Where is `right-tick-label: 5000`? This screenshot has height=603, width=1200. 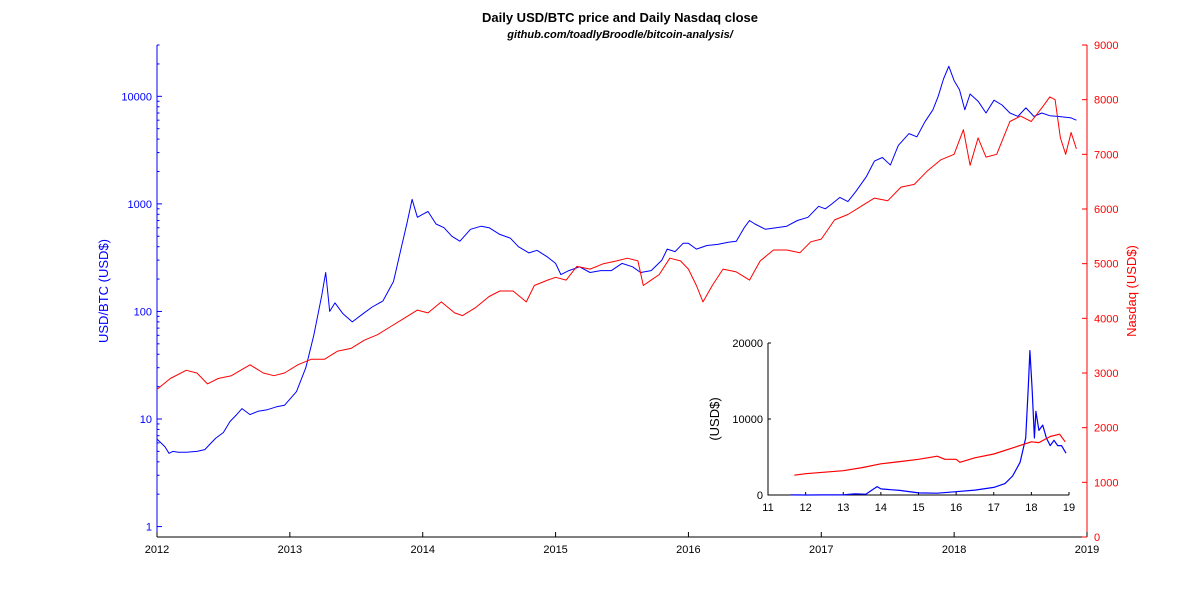
right-tick-label: 5000 is located at coordinates (1106, 265).